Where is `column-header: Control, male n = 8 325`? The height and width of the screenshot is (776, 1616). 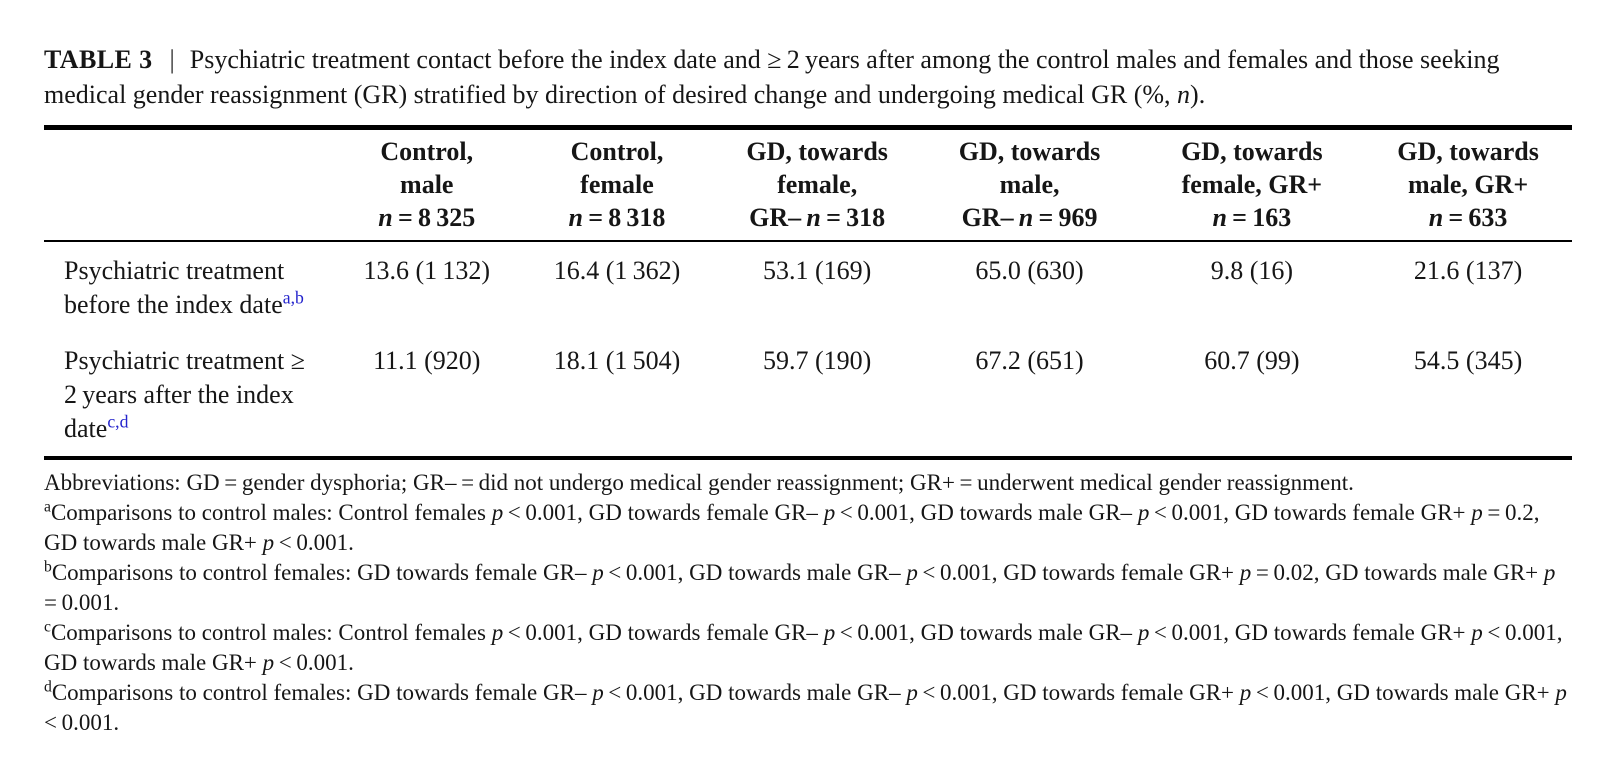
column-header: Control, male n = 8 325 is located at coordinates (427, 184).